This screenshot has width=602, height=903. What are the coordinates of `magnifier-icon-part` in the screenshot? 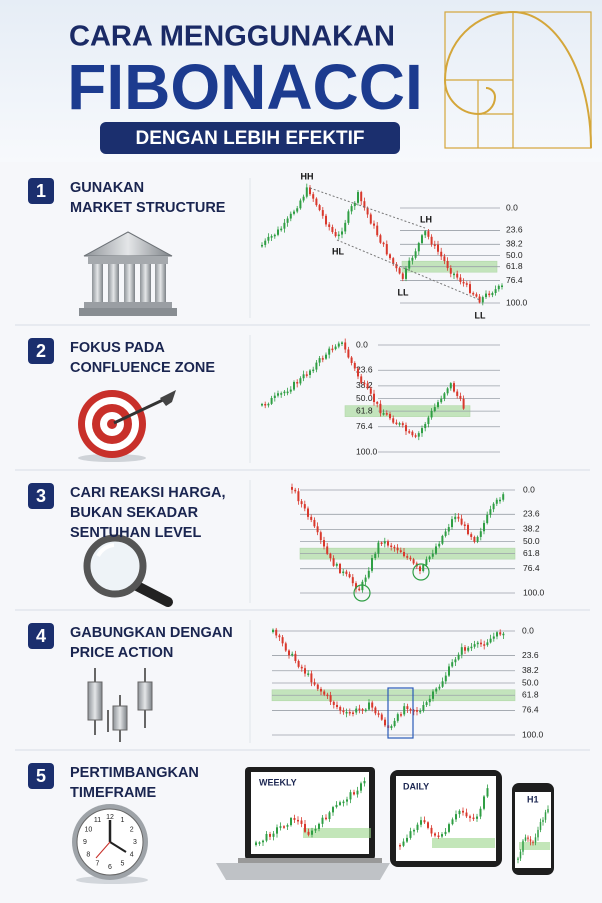 It's located at (105, 550).